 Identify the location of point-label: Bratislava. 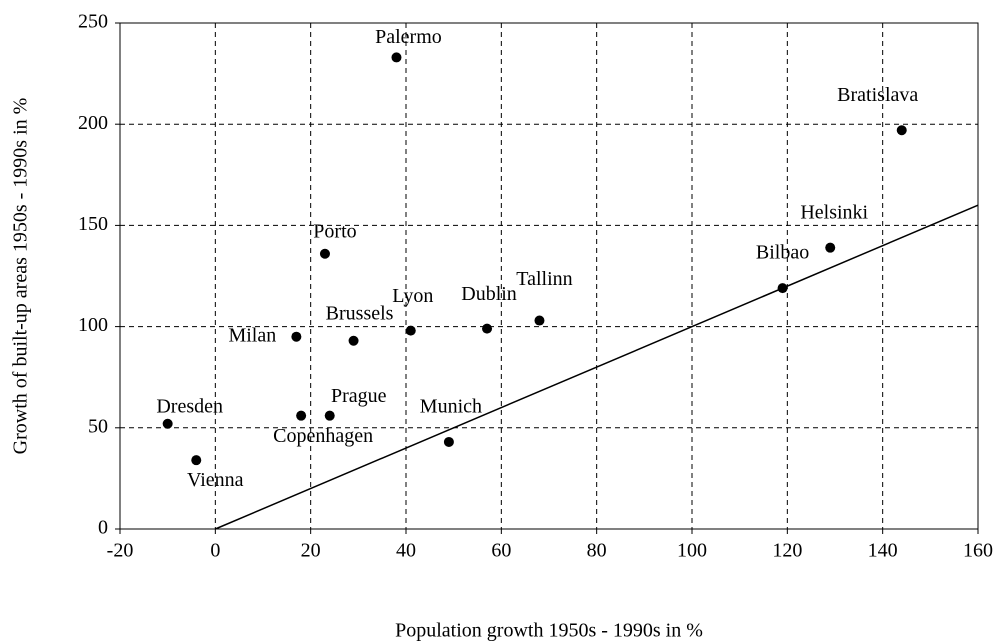
(877, 95).